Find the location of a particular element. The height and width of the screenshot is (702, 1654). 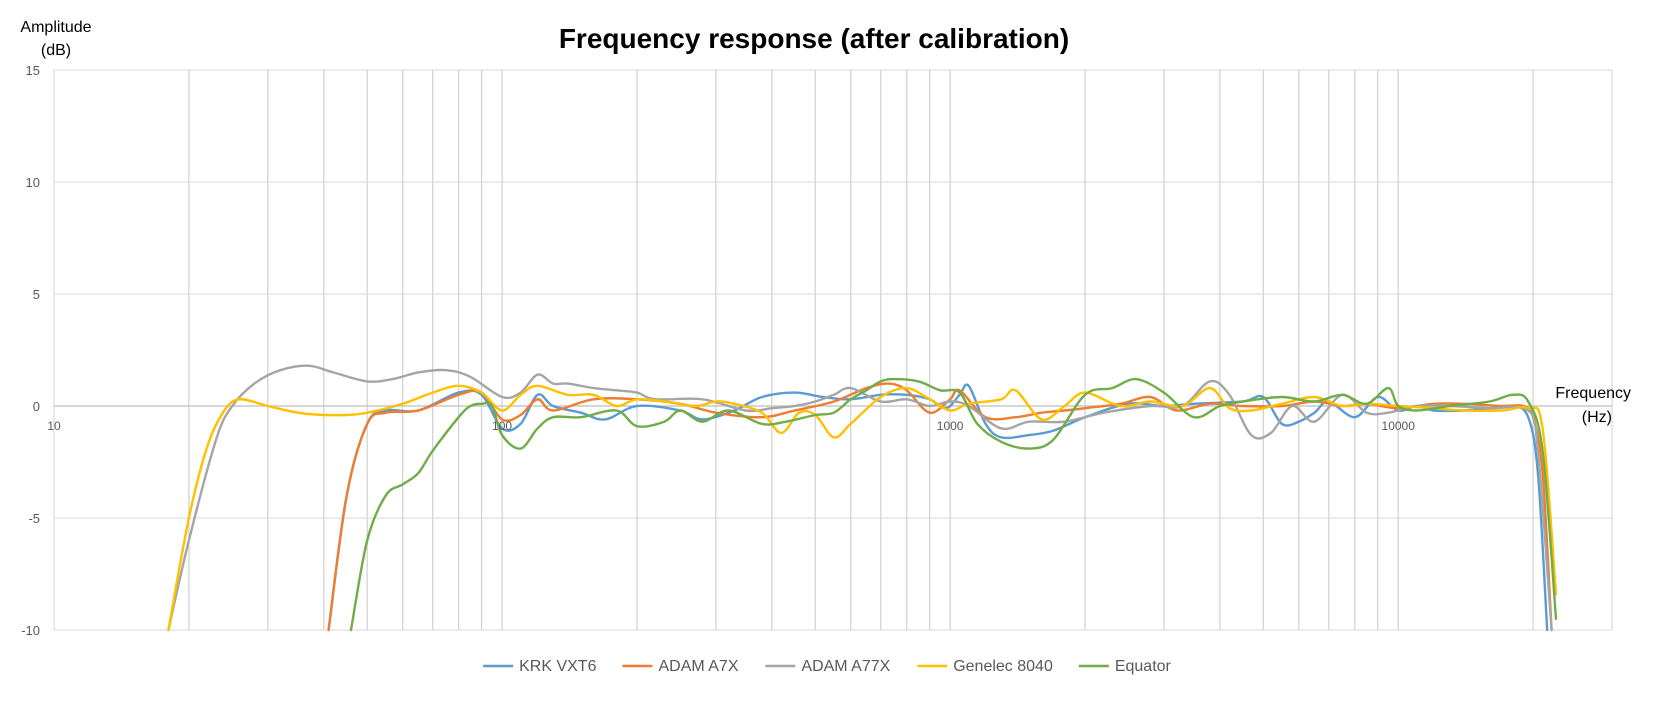

legend-label: Equator is located at coordinates (1143, 666).